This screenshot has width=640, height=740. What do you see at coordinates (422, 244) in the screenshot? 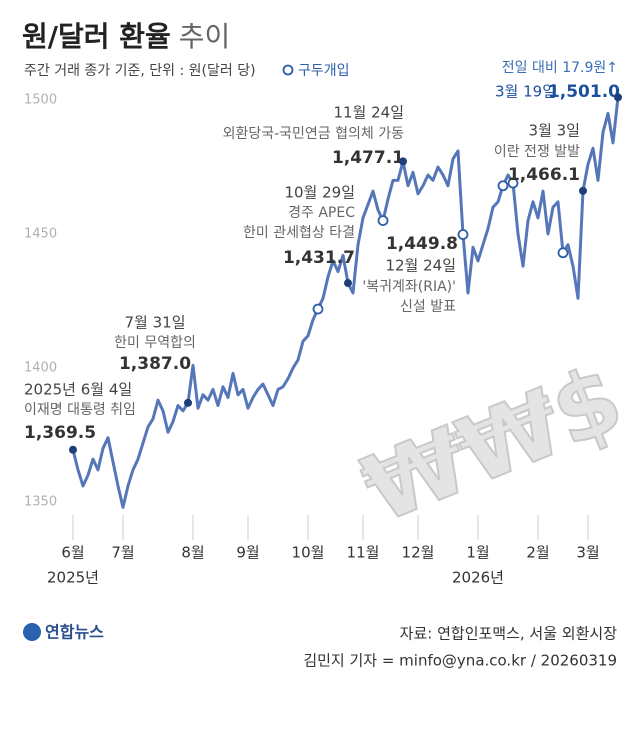
I see `data-label: 1,449.8` at bounding box center [422, 244].